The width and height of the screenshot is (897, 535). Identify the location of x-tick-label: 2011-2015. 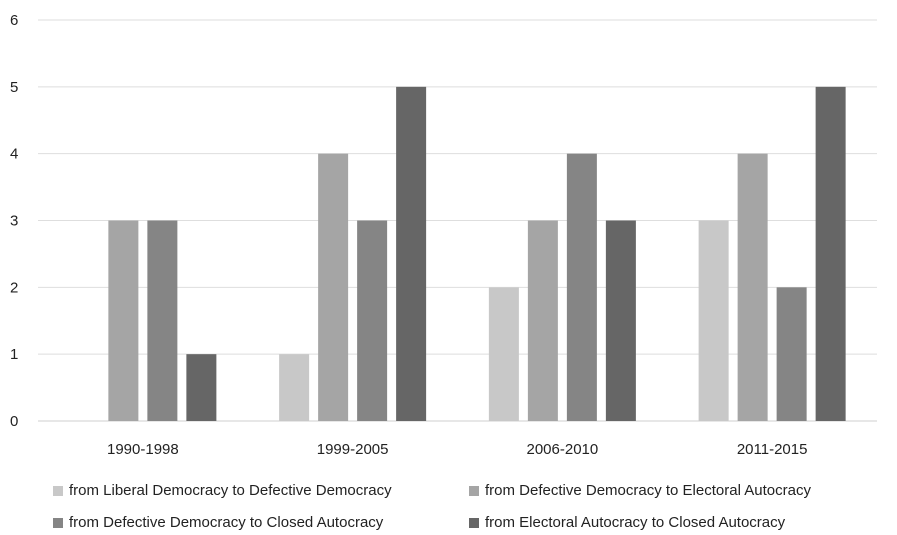
(772, 449).